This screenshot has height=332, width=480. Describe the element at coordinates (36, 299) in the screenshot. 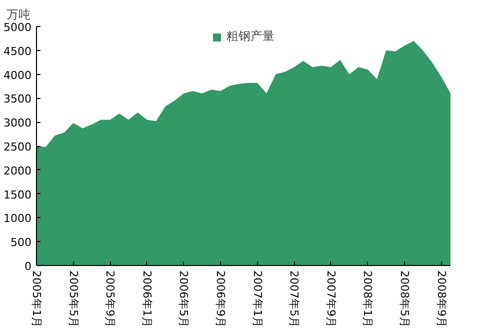

I see `x-tick-label: 2005年1月` at that location.